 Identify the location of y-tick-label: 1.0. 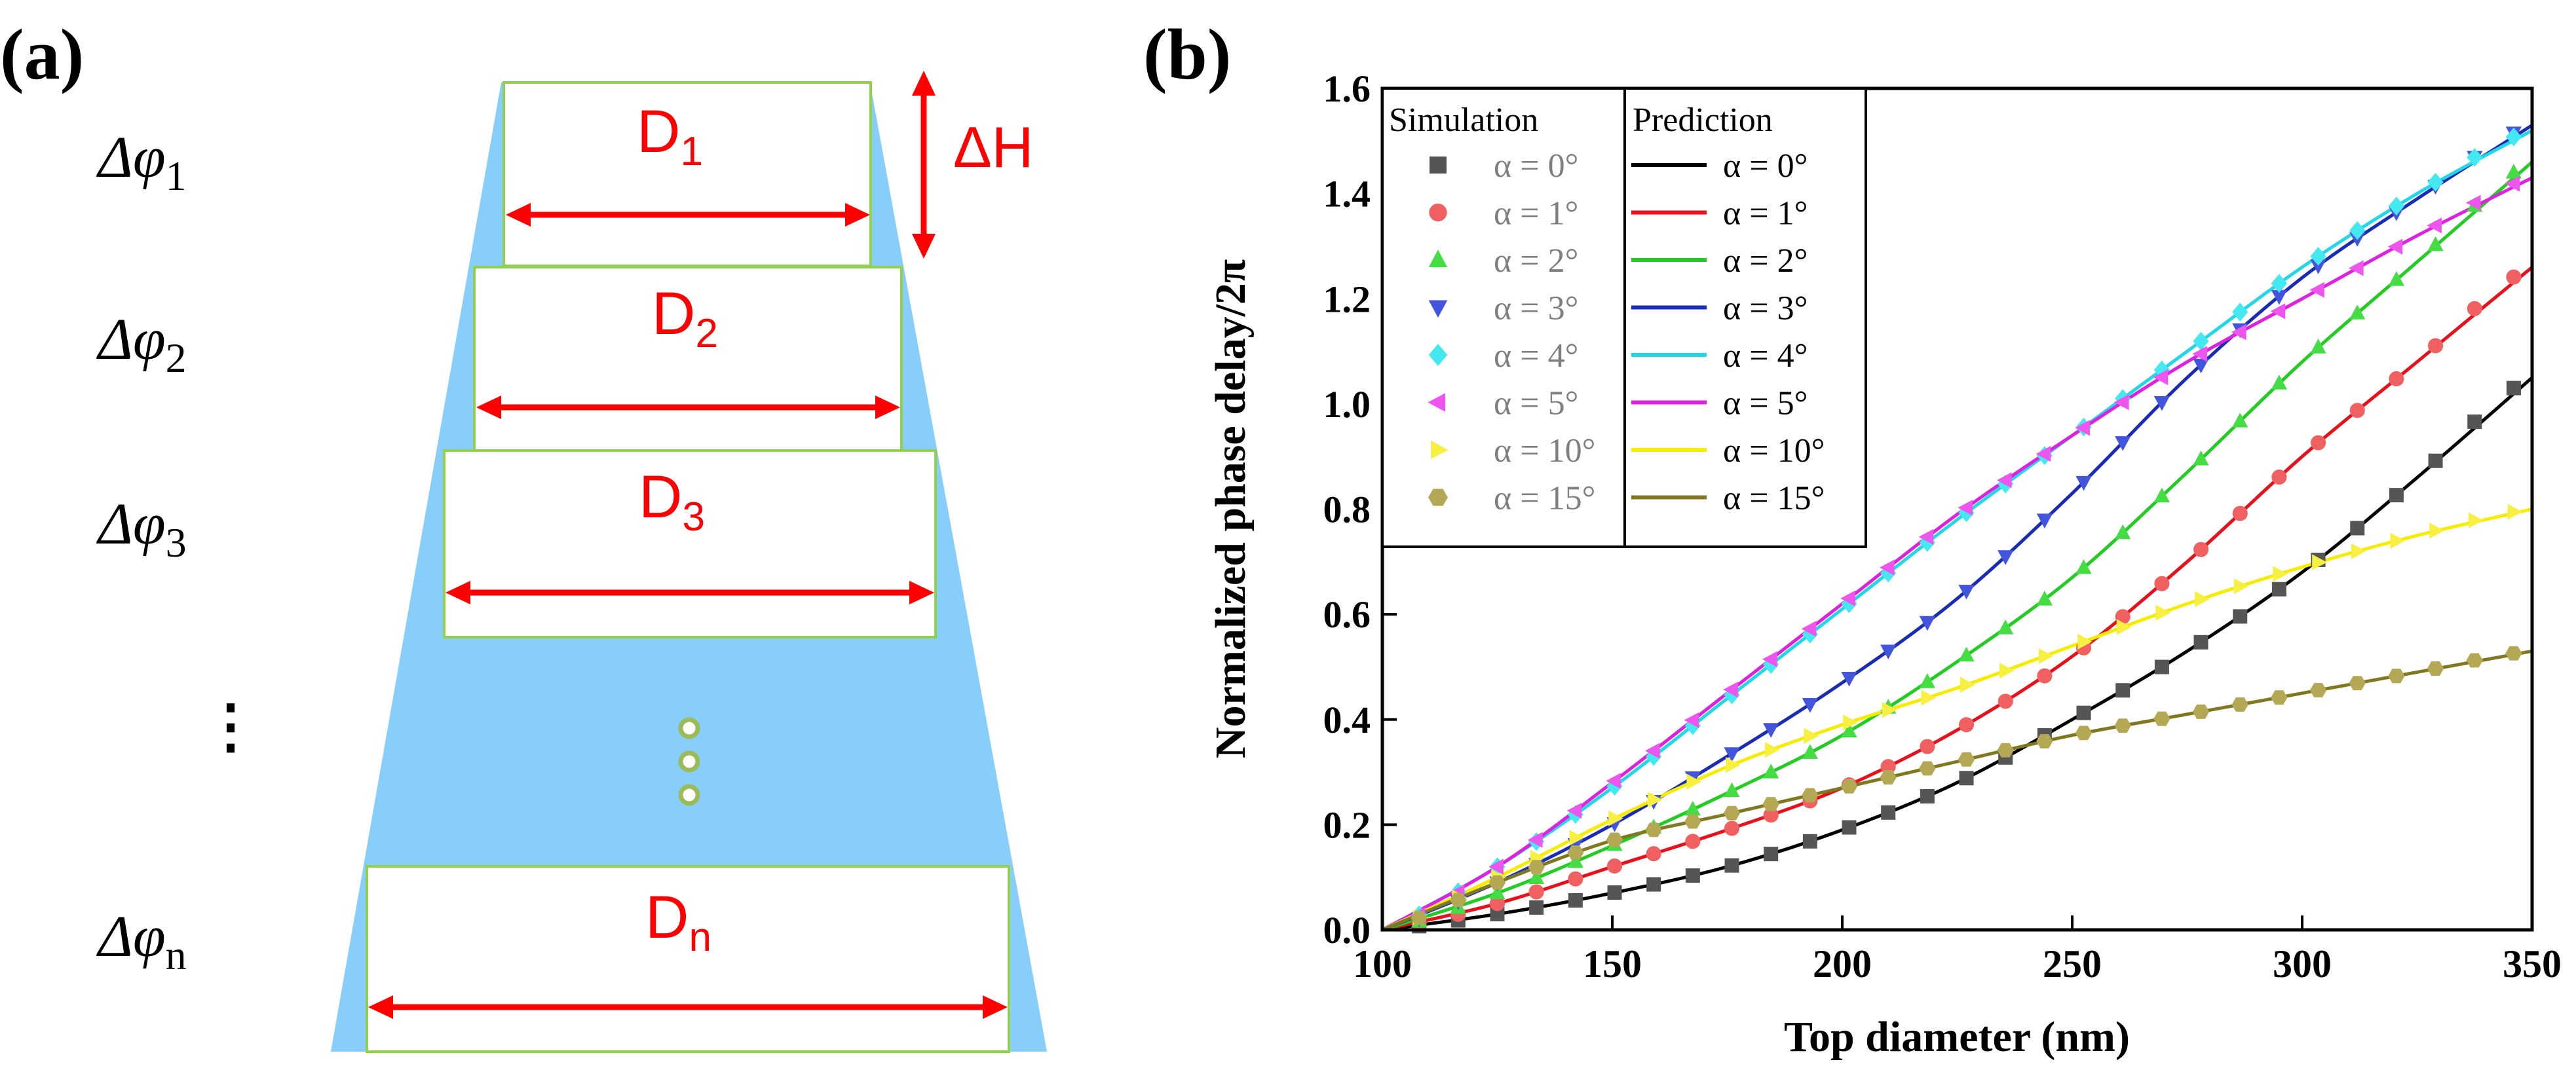
(1347, 404).